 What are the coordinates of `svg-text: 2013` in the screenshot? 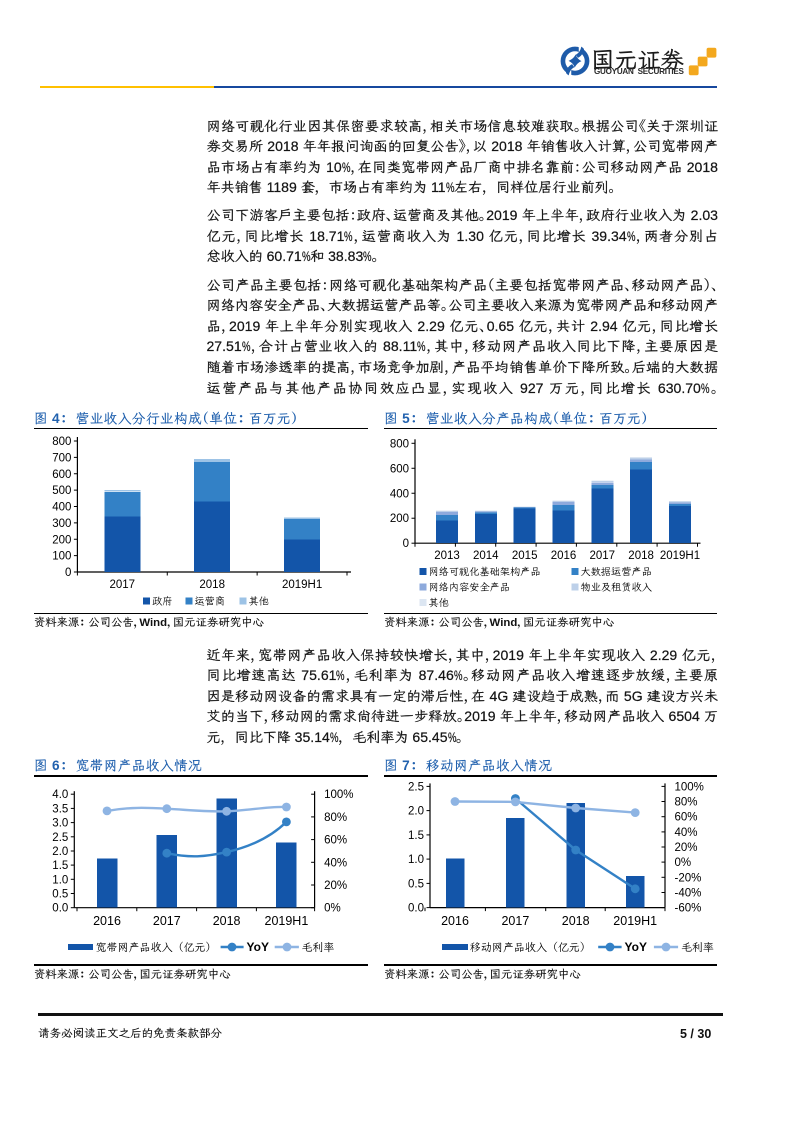 It's located at (447, 556).